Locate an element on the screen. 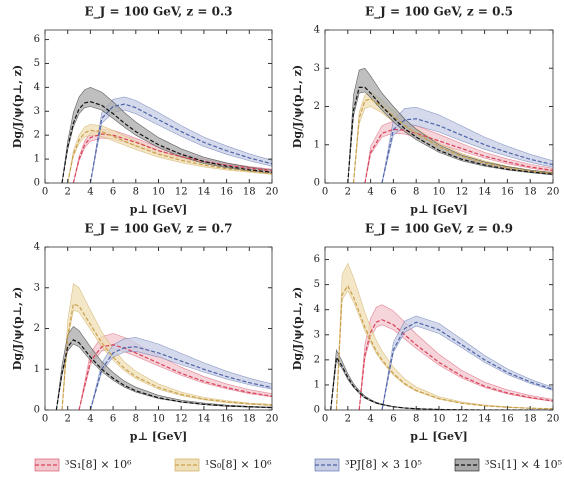 The image size is (564, 478). legend-label: ³S₁[8] × 10⁶ is located at coordinates (98, 464).